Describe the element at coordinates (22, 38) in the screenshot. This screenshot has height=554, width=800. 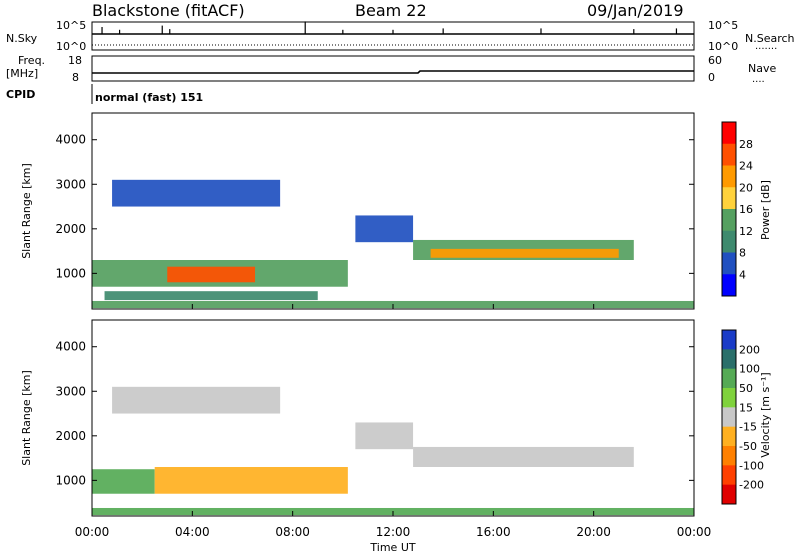
I see `nsky-label: N.Sky` at that location.